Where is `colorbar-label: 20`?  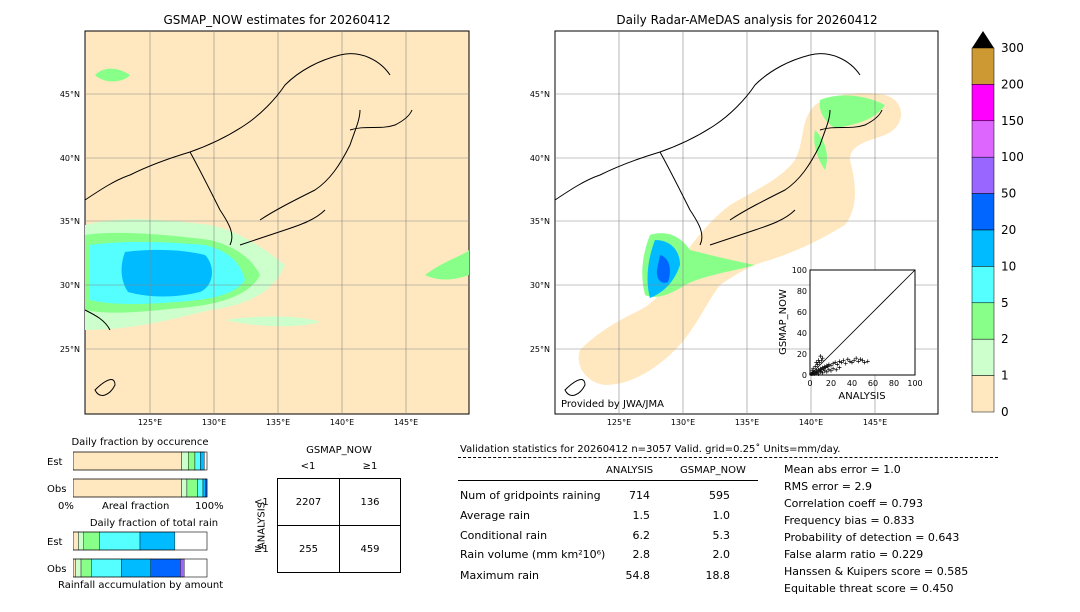 colorbar-label: 20 is located at coordinates (1008, 230).